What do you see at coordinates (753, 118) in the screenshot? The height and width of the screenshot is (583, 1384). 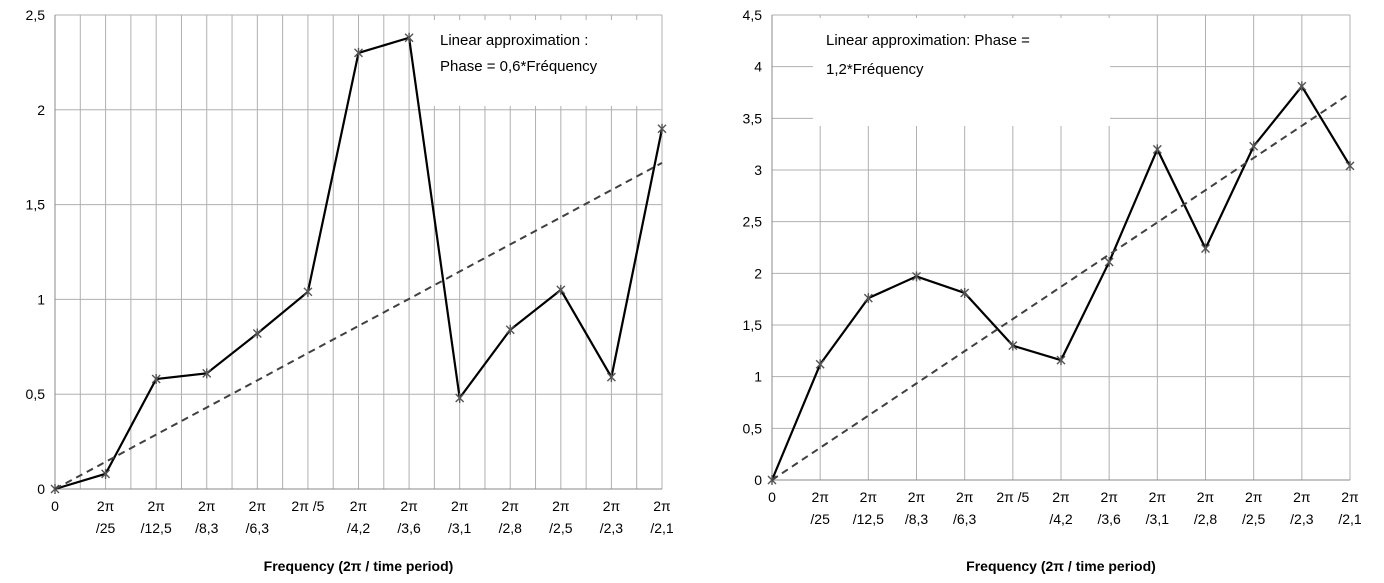 I see `y-tick-label: 3,5` at bounding box center [753, 118].